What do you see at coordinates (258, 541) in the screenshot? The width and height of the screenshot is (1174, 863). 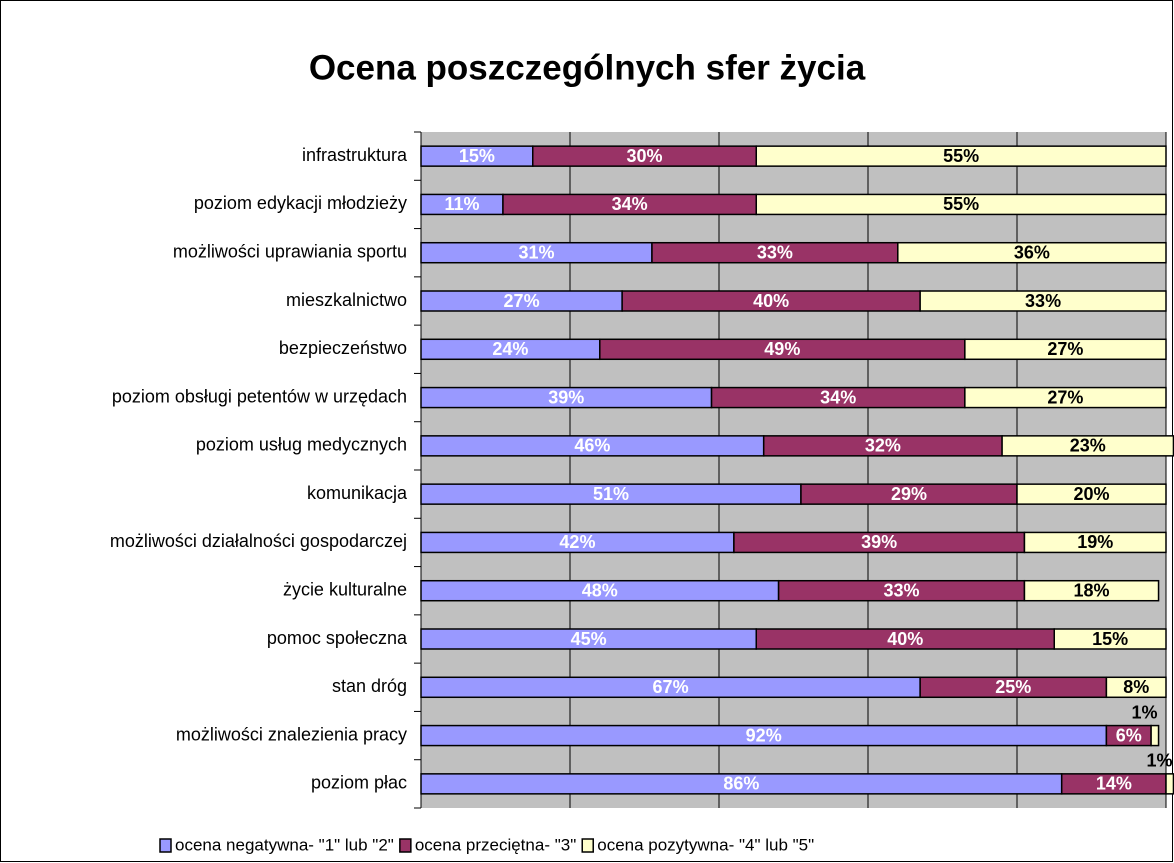 I see `y-tick-label: możliwości działalności gospodarczej` at bounding box center [258, 541].